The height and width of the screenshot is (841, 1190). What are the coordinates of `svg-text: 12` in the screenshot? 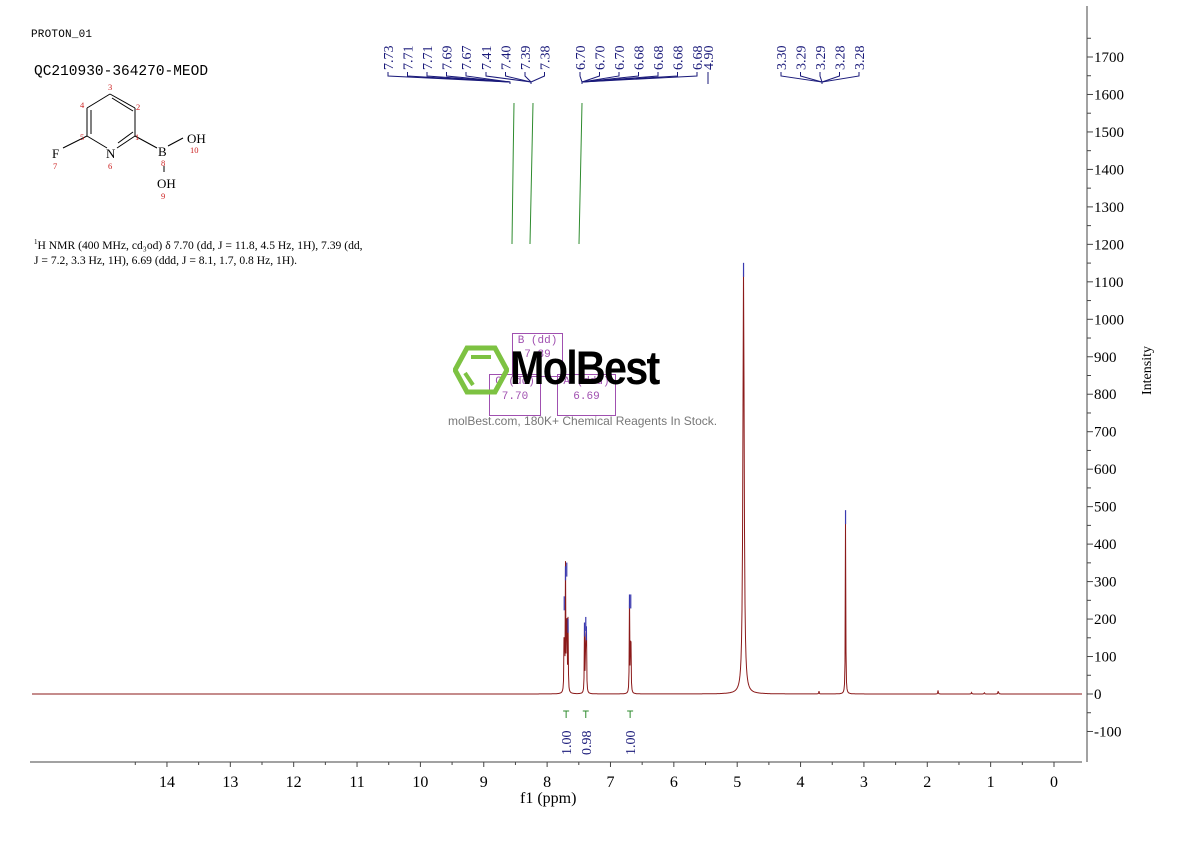 It's located at (294, 782).